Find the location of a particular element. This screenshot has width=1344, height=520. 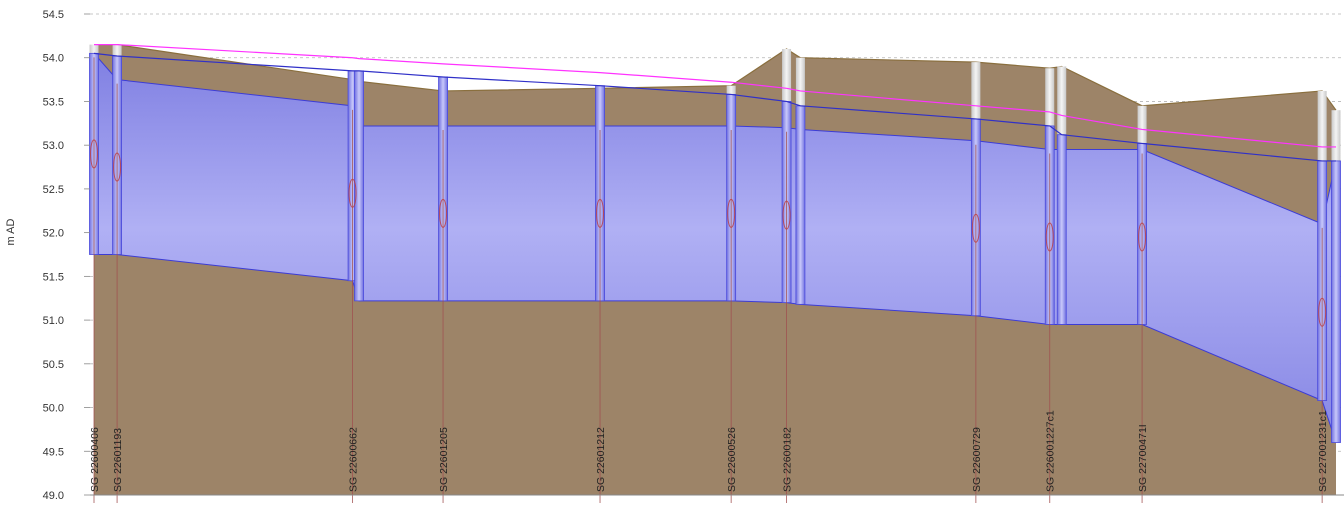

y-tick-label: 53.5 is located at coordinates (53, 102).